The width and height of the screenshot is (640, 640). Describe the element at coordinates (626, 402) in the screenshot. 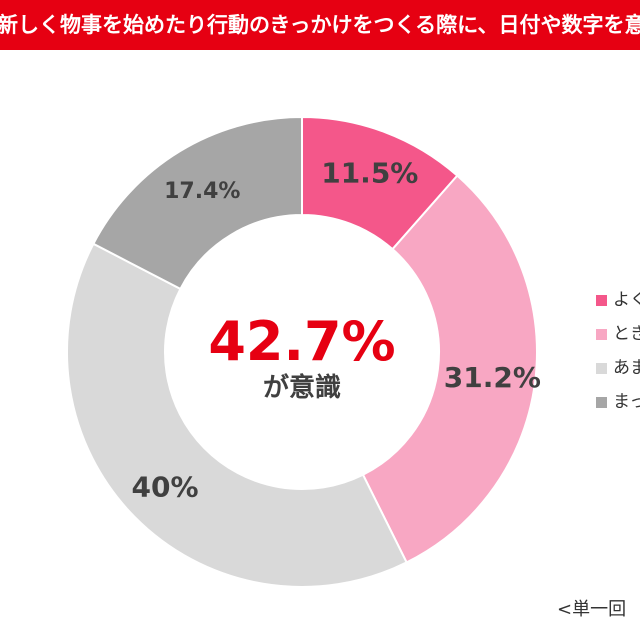

I see `legend-label: まっ` at that location.